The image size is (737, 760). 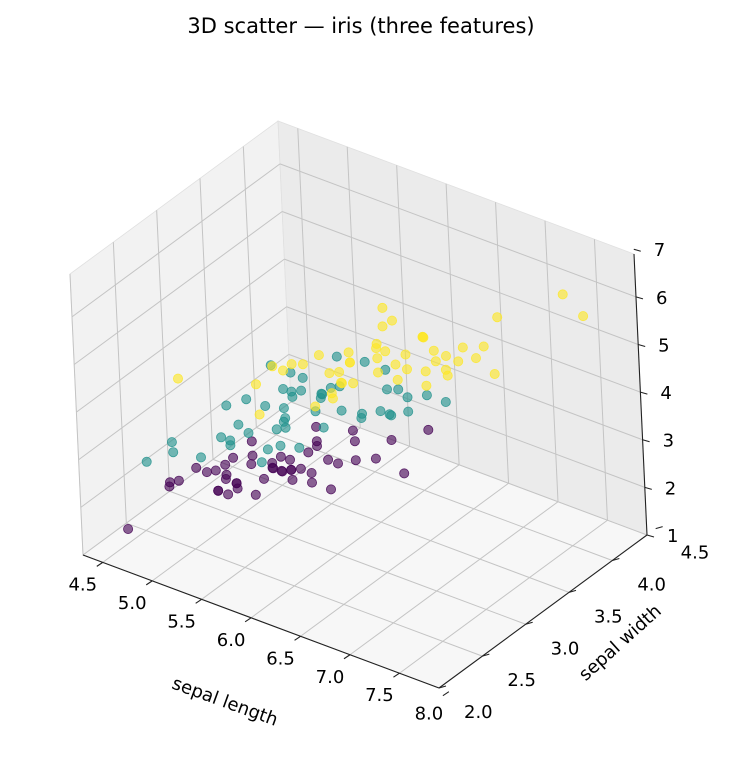 I want to click on x-tick-label: 6.5, so click(x=280, y=658).